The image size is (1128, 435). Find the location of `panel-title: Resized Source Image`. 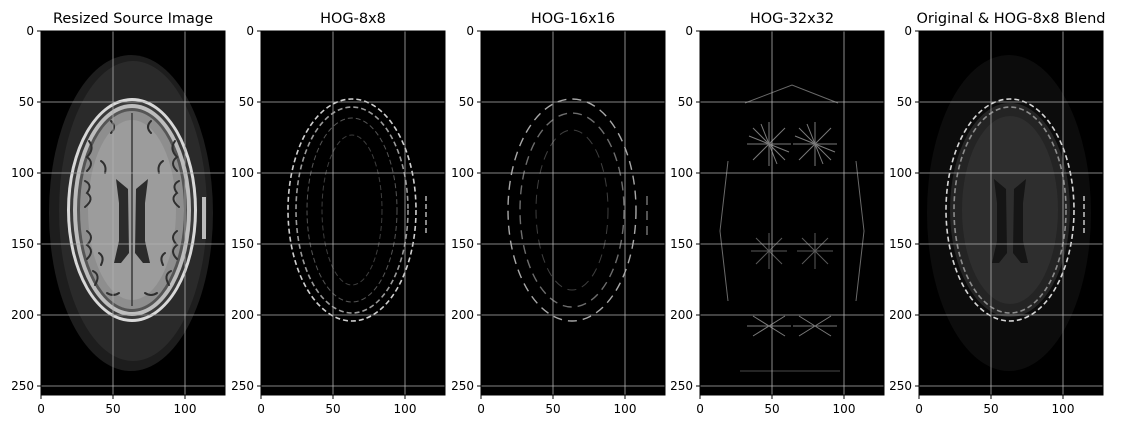

panel-title: Resized Source Image is located at coordinates (133, 19).